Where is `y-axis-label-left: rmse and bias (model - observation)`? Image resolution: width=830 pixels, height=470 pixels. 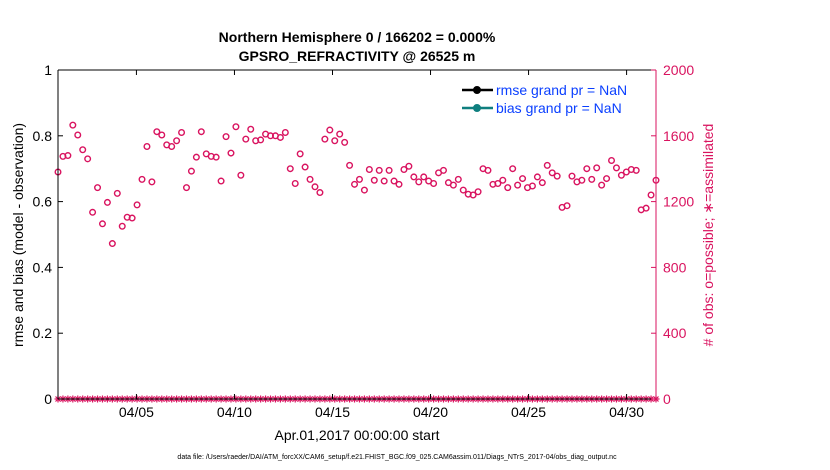 y-axis-label-left: rmse and bias (model - observation) is located at coordinates (18, 235).